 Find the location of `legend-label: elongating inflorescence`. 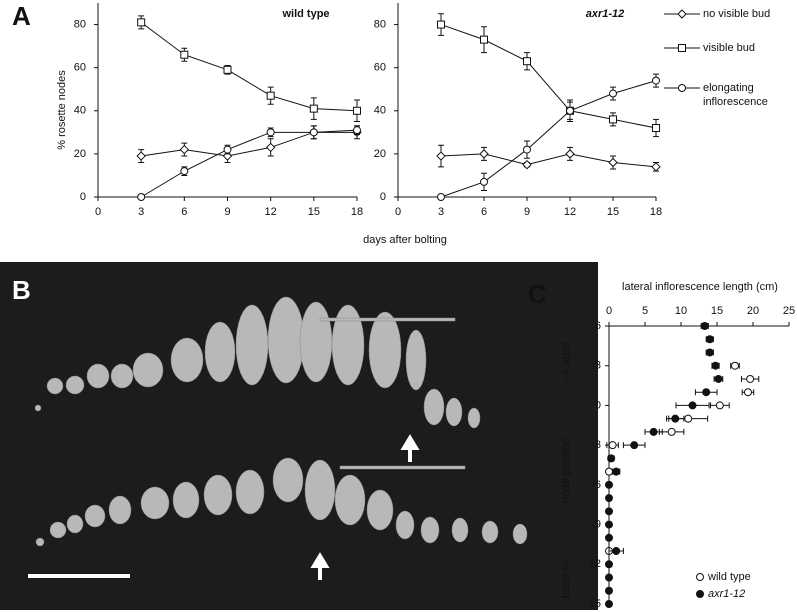

legend-label: elongating inflorescence is located at coordinates (735, 95).